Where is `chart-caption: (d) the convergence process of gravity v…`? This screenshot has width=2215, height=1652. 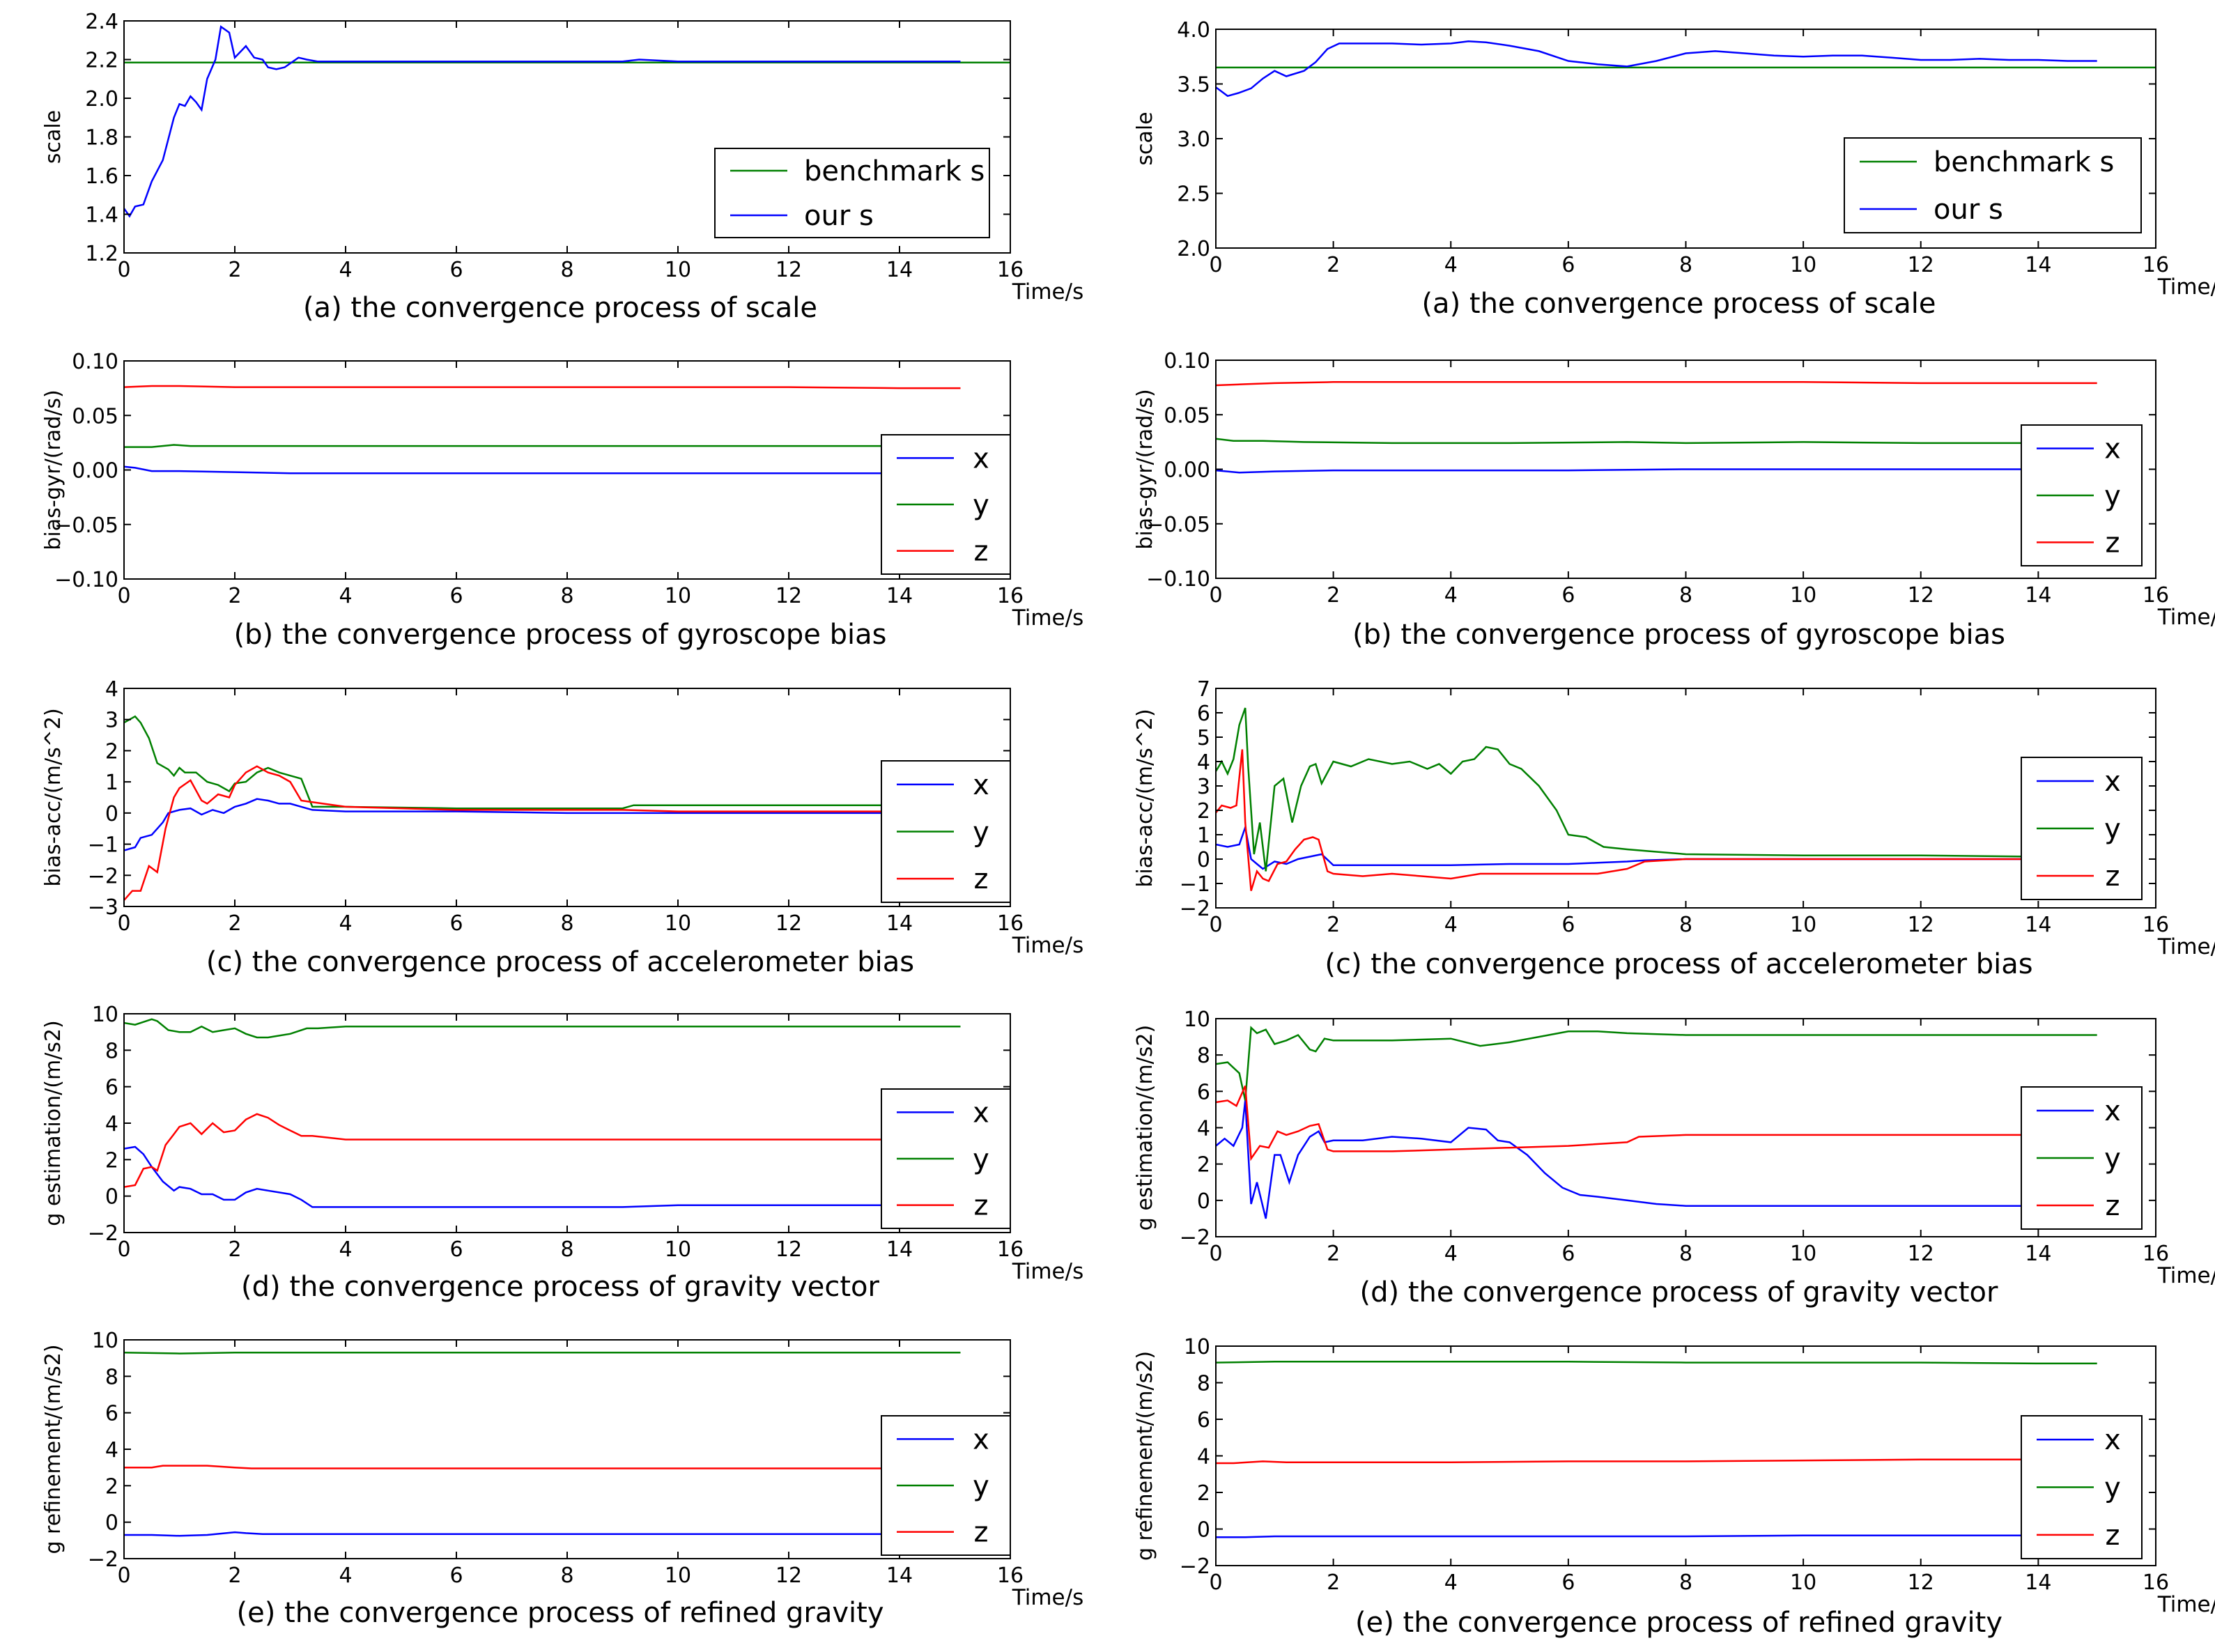
chart-caption: (d) the convergence process of gravity v… is located at coordinates (560, 1287).